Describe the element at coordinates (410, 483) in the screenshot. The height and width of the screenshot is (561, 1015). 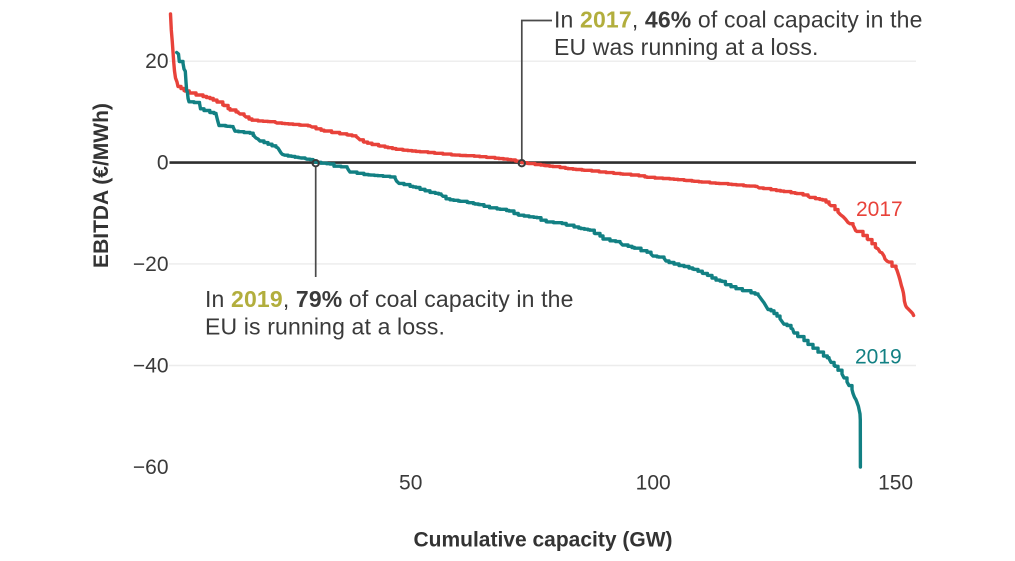
I see `svg-text: 50` at that location.